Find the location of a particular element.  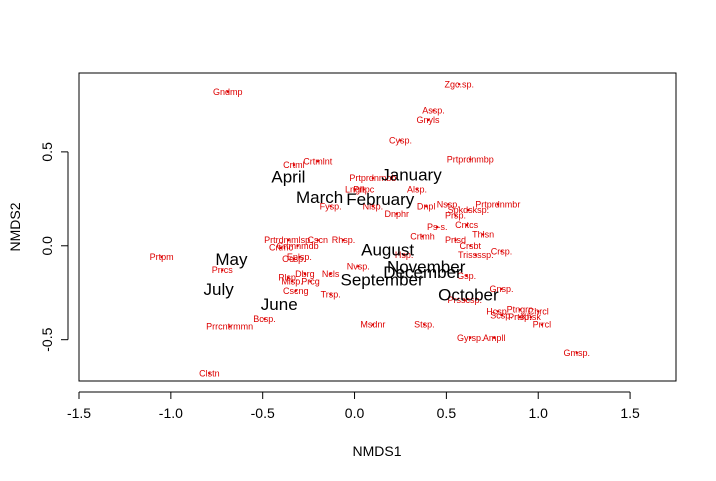

species-point: Msdnr is located at coordinates (372, 325).